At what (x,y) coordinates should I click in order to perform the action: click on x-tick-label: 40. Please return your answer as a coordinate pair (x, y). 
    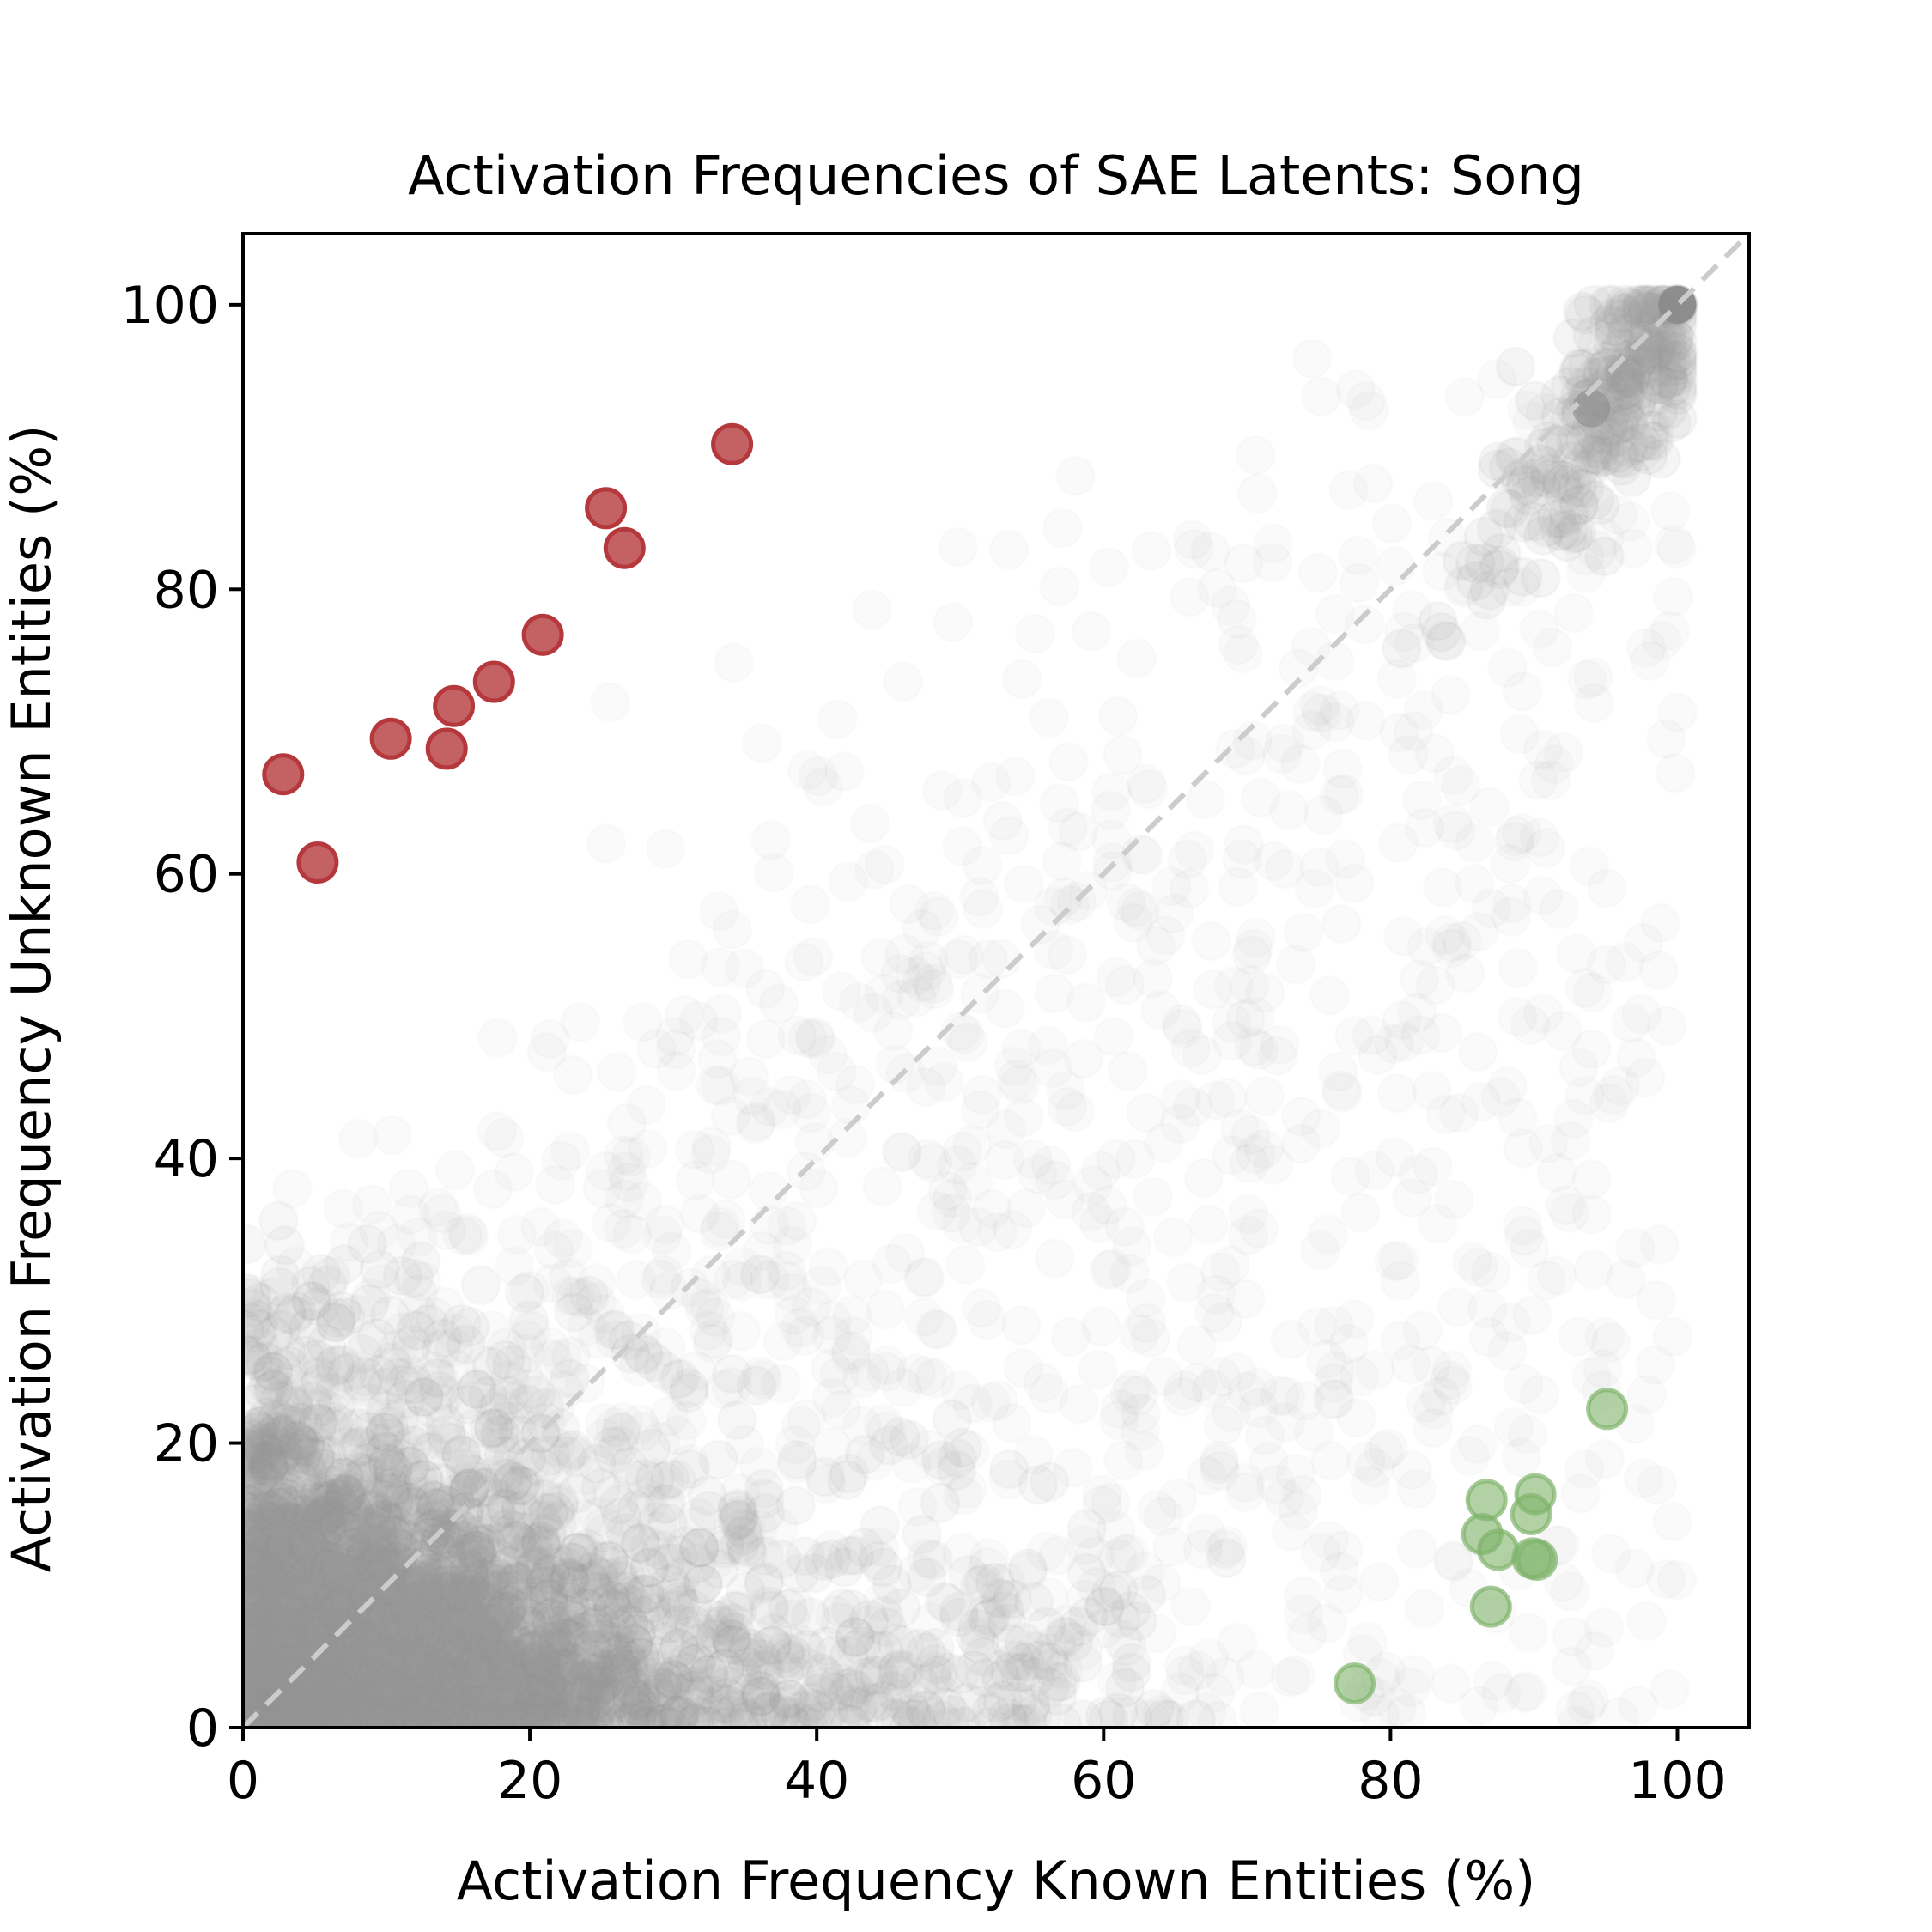
    Looking at the image, I should click on (817, 1781).